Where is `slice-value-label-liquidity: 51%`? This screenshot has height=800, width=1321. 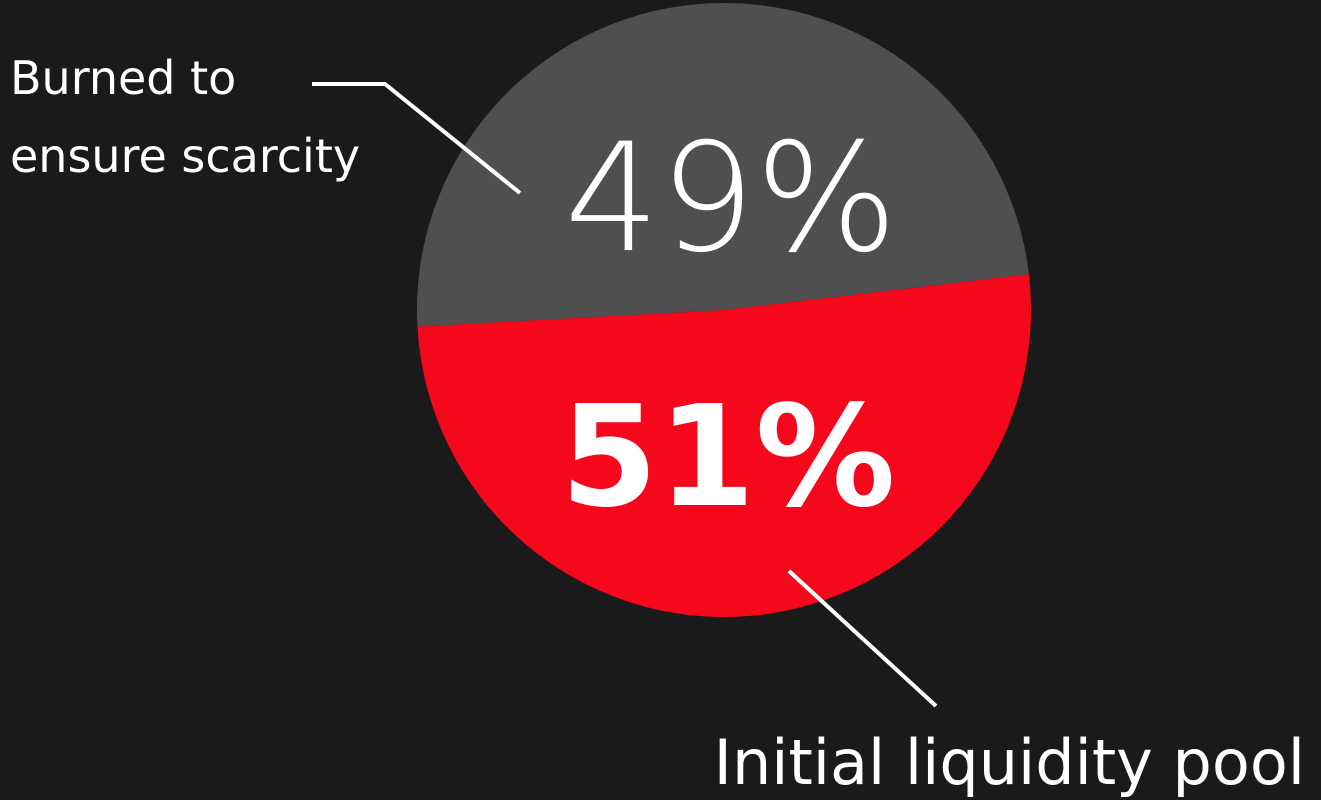
slice-value-label-liquidity: 51% is located at coordinates (727, 457).